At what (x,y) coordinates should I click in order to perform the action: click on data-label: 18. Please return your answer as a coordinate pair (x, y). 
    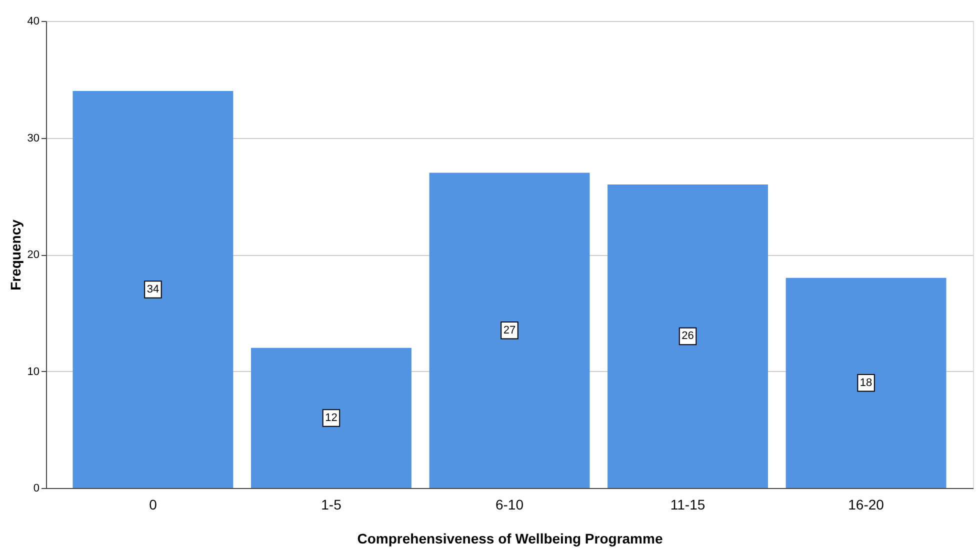
    Looking at the image, I should click on (866, 382).